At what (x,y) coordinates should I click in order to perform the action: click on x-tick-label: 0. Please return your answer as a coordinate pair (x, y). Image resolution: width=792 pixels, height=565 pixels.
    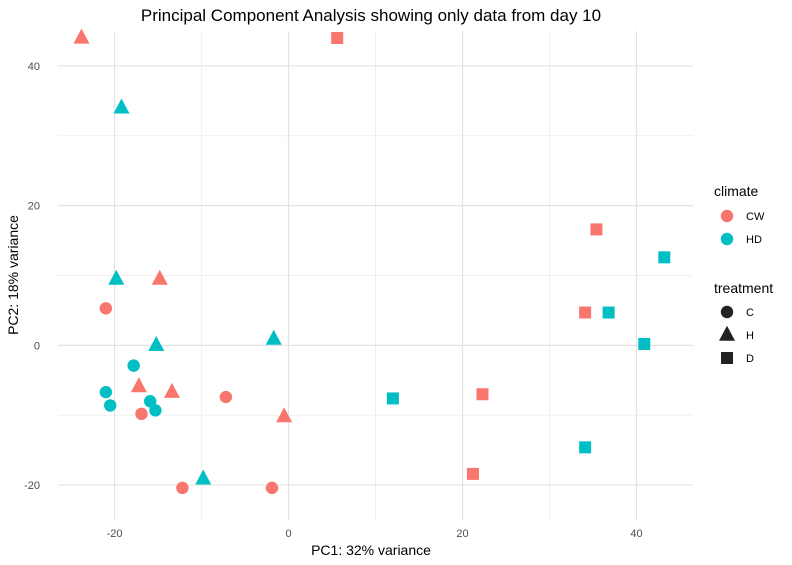
    Looking at the image, I should click on (288, 534).